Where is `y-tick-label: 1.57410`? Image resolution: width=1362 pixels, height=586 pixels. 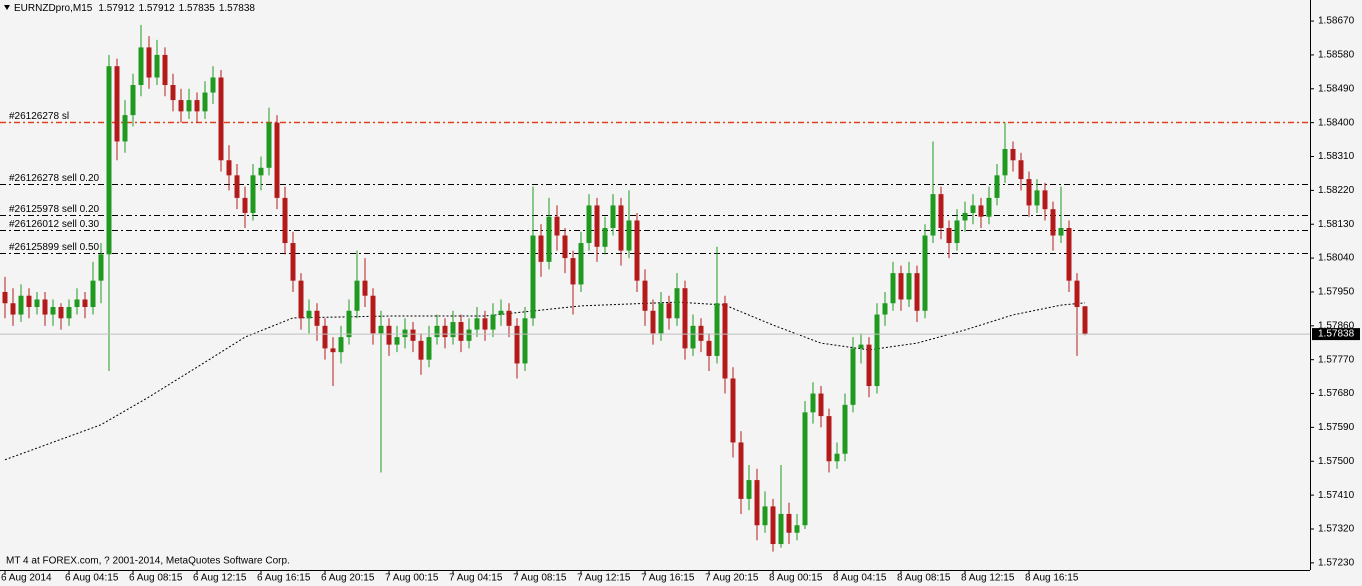
y-tick-label: 1.57410 is located at coordinates (1336, 495).